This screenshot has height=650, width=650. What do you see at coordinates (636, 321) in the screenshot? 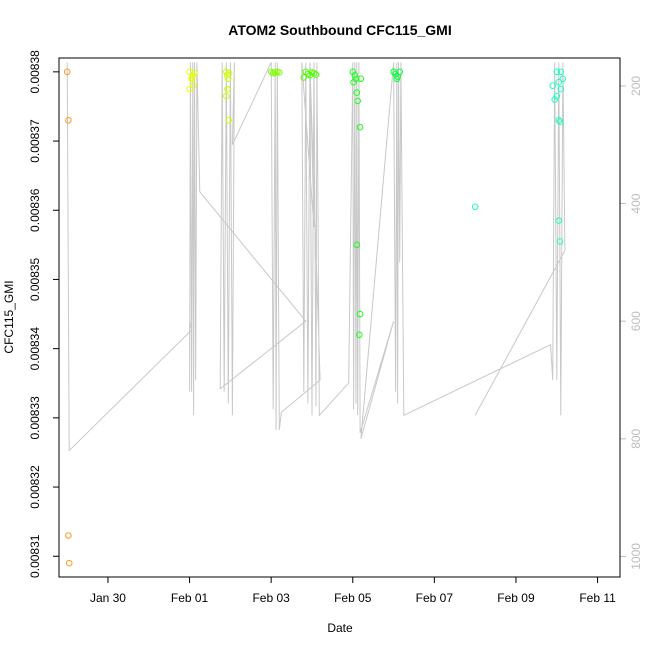
I see `right-tick-label: 600` at bounding box center [636, 321].